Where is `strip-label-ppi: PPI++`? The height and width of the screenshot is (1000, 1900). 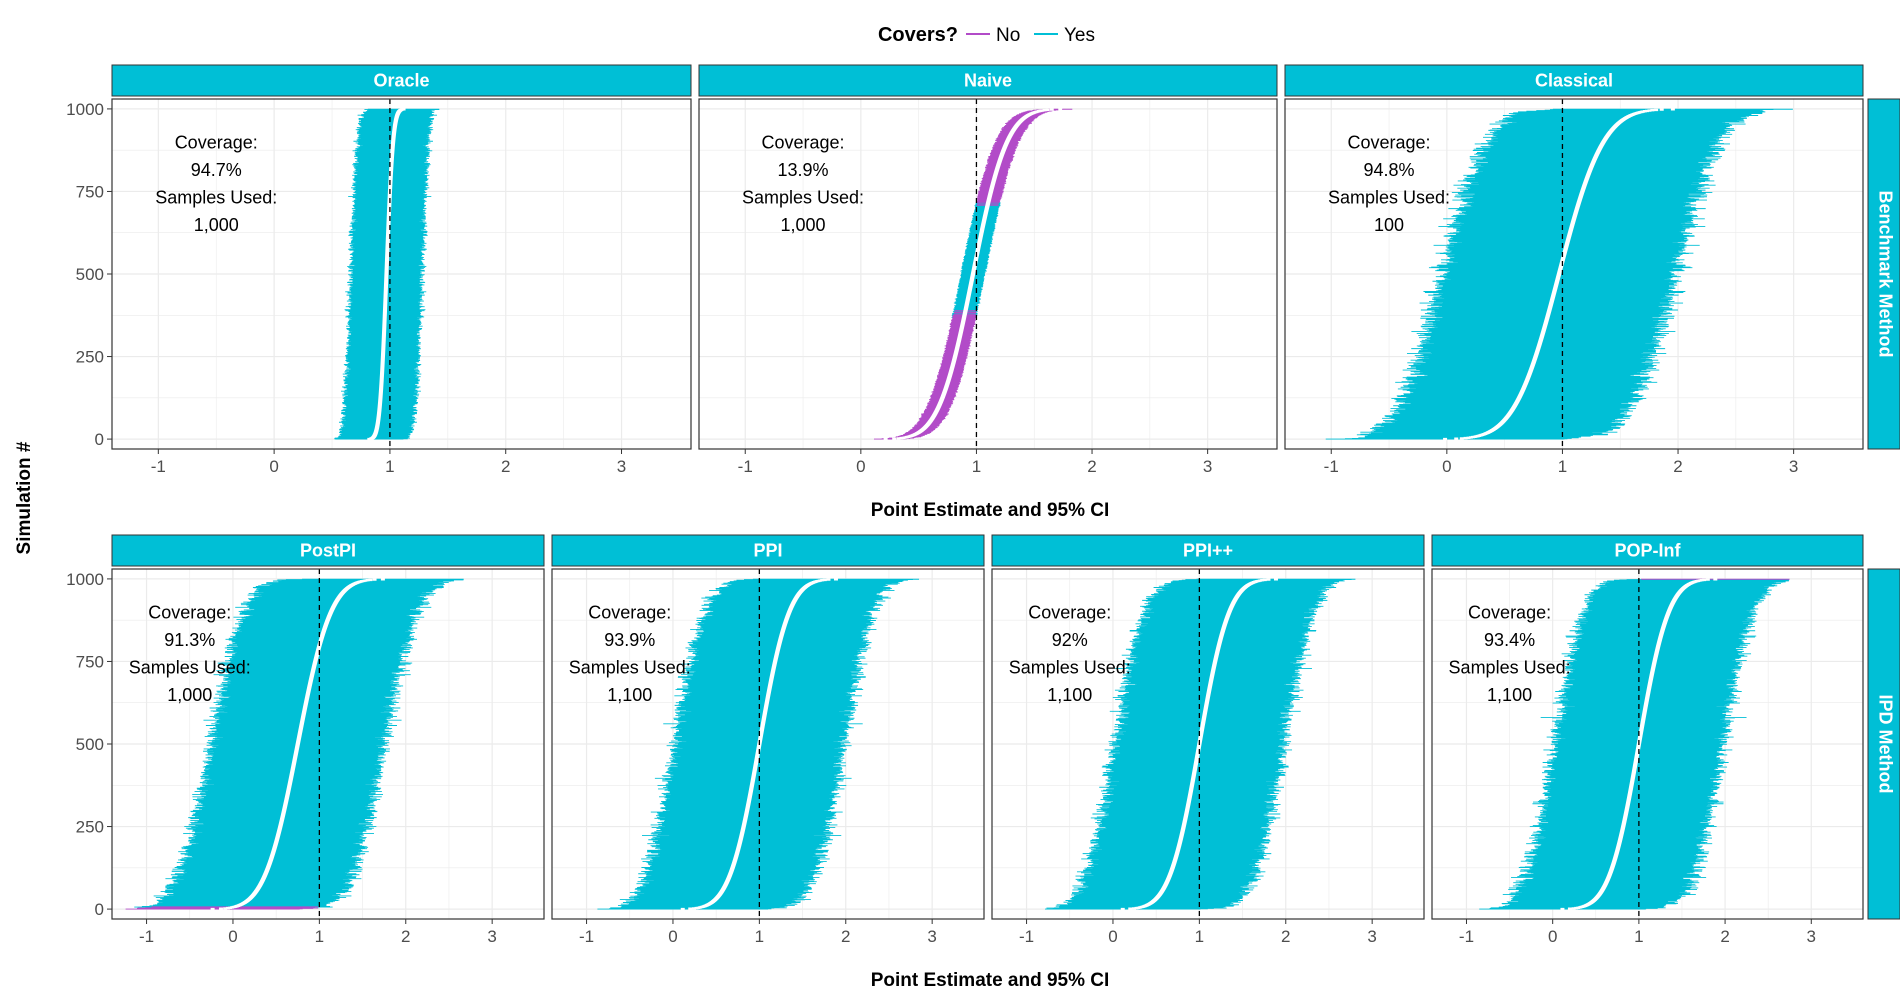
strip-label-ppi: PPI++ is located at coordinates (1208, 551).